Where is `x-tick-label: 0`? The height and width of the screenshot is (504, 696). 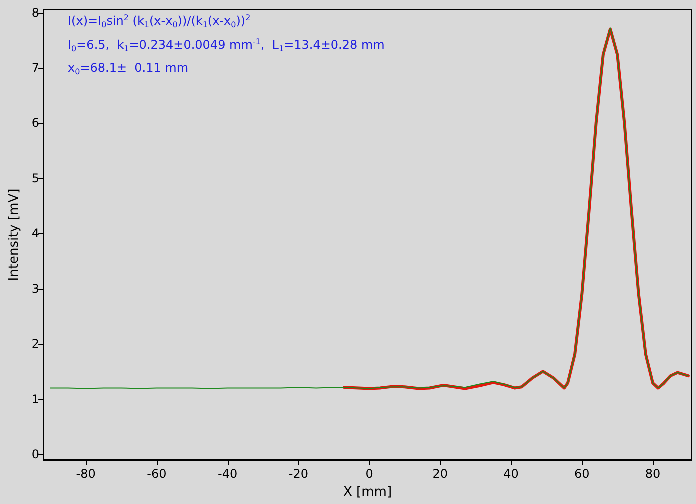
x-tick-label: 0 is located at coordinates (370, 474).